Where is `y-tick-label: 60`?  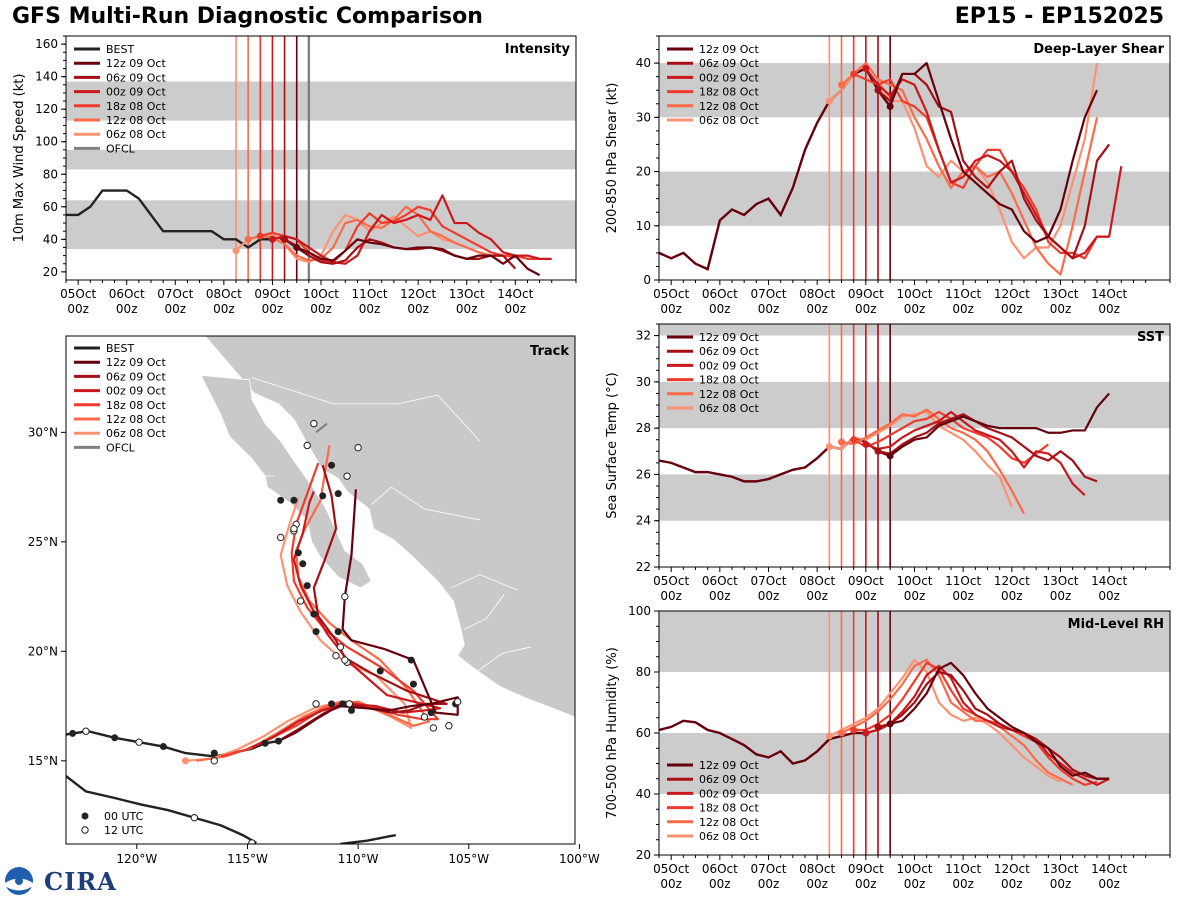
y-tick-label: 60 is located at coordinates (50, 207).